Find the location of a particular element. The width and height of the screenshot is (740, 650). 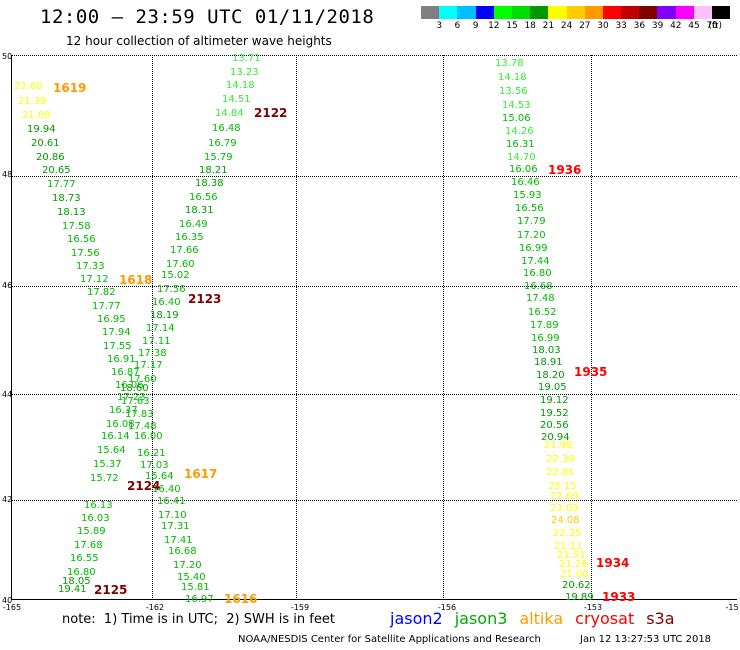

wave-height-value: 17.63 is located at coordinates (135, 401).